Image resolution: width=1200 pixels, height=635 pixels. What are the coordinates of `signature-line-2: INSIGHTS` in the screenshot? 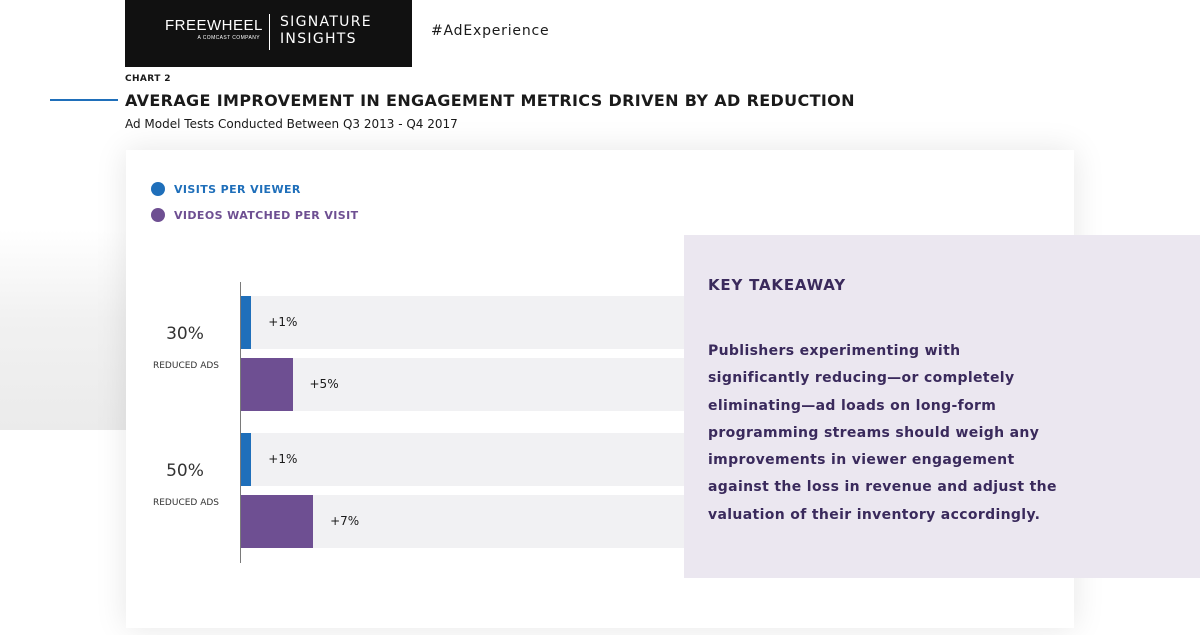 It's located at (318, 39).